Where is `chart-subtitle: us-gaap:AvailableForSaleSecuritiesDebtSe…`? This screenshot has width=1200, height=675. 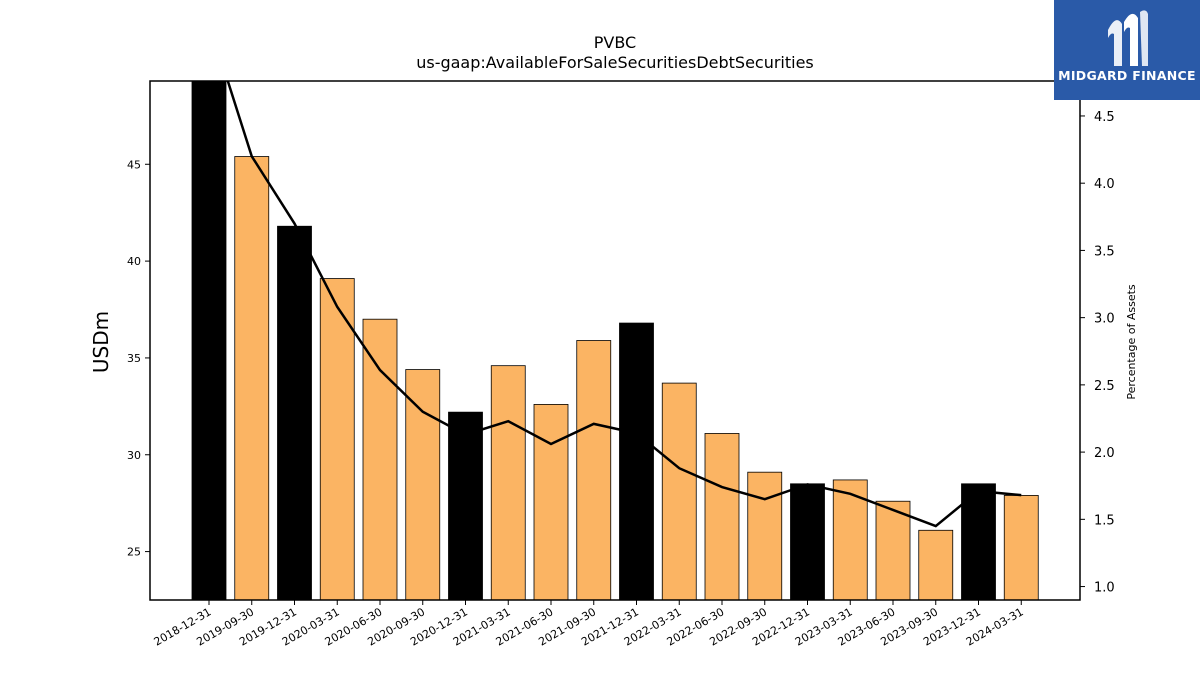 chart-subtitle: us-gaap:AvailableForSaleSecuritiesDebtSe… is located at coordinates (615, 62).